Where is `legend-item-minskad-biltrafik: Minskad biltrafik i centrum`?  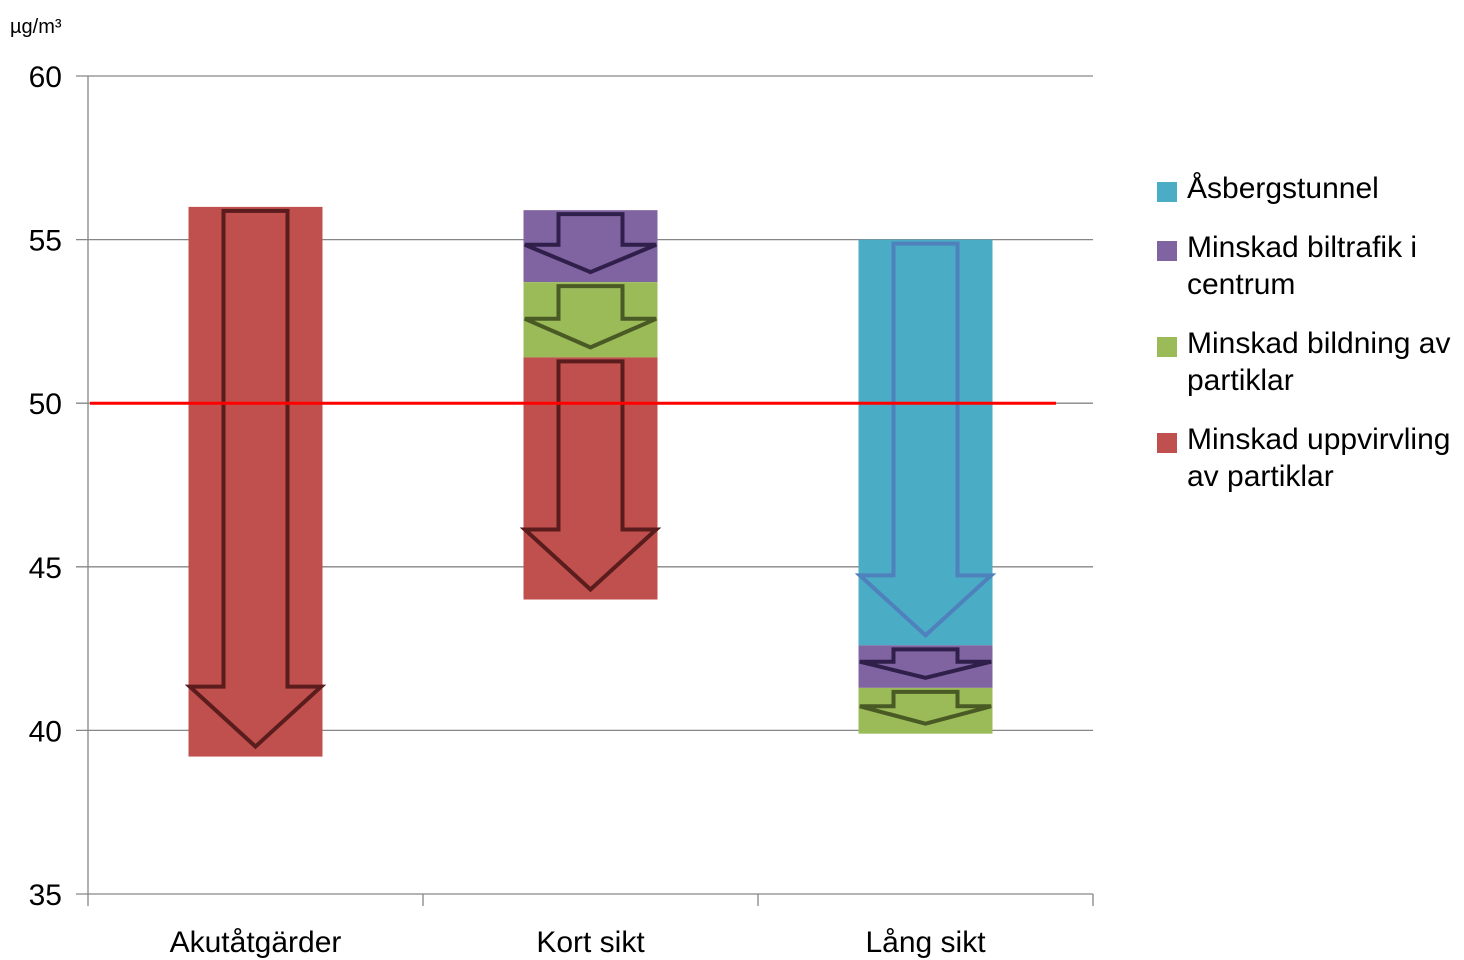 legend-item-minskad-biltrafik: Minskad biltrafik i centrum is located at coordinates (1307, 266).